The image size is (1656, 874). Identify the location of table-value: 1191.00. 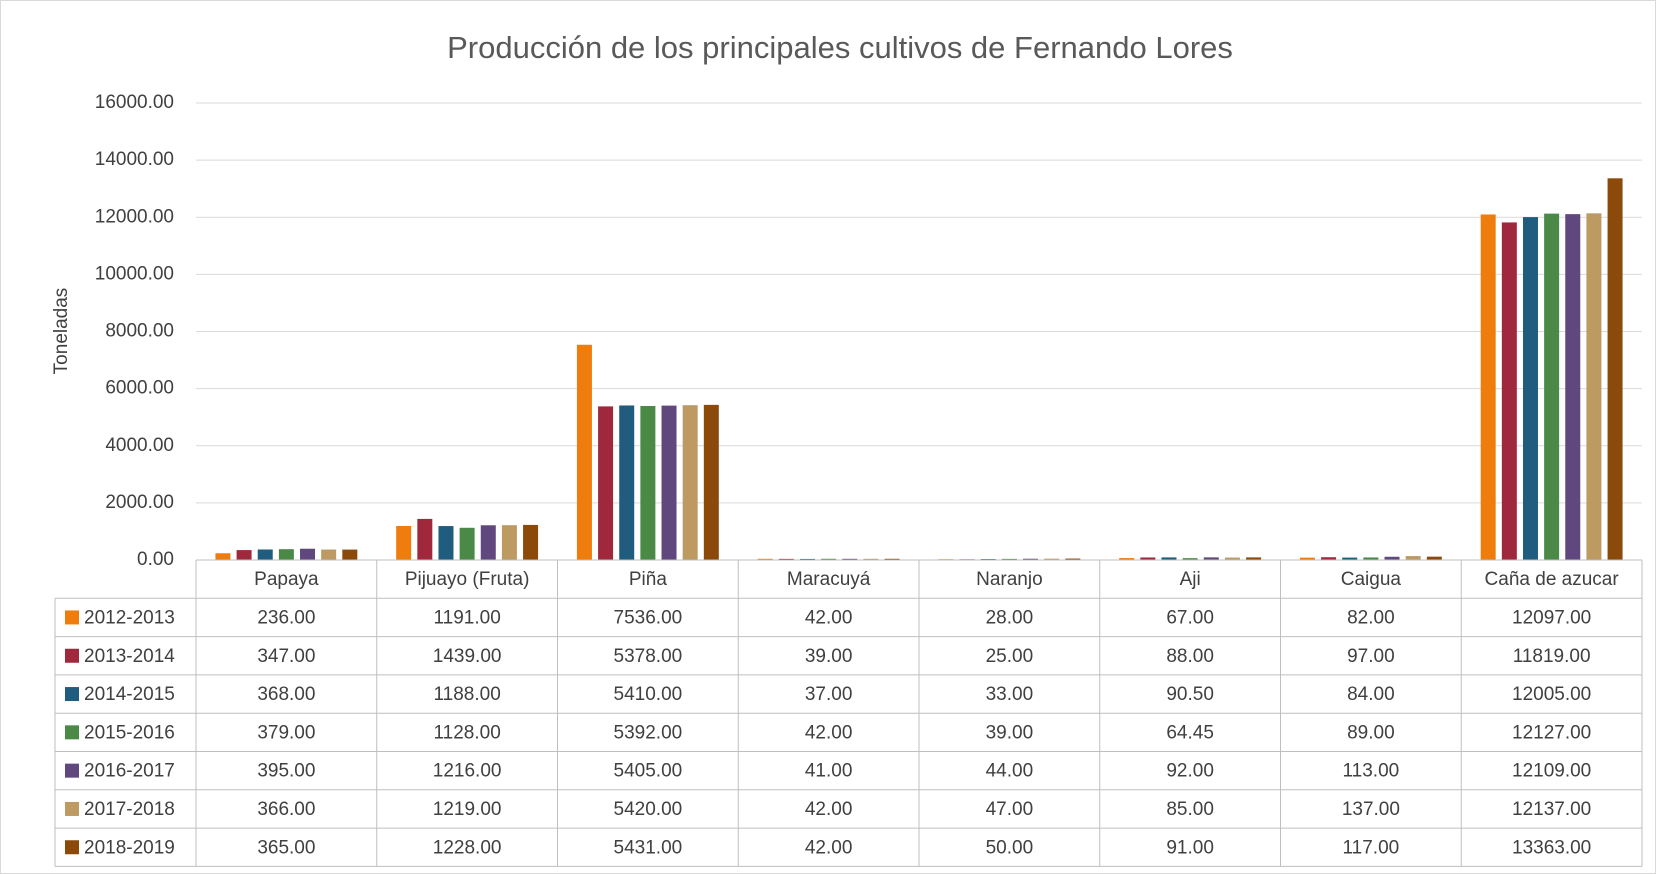
(466, 617).